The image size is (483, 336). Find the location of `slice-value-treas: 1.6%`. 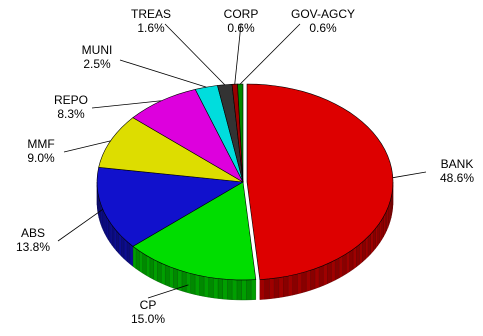

slice-value-treas: 1.6% is located at coordinates (151, 28).